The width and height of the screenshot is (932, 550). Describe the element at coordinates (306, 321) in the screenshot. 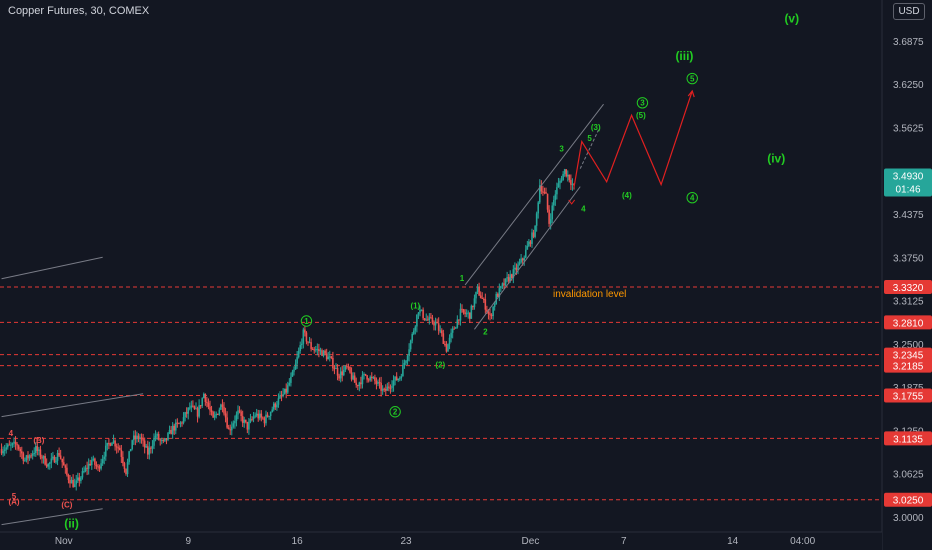

I see `wave-label: 1` at that location.